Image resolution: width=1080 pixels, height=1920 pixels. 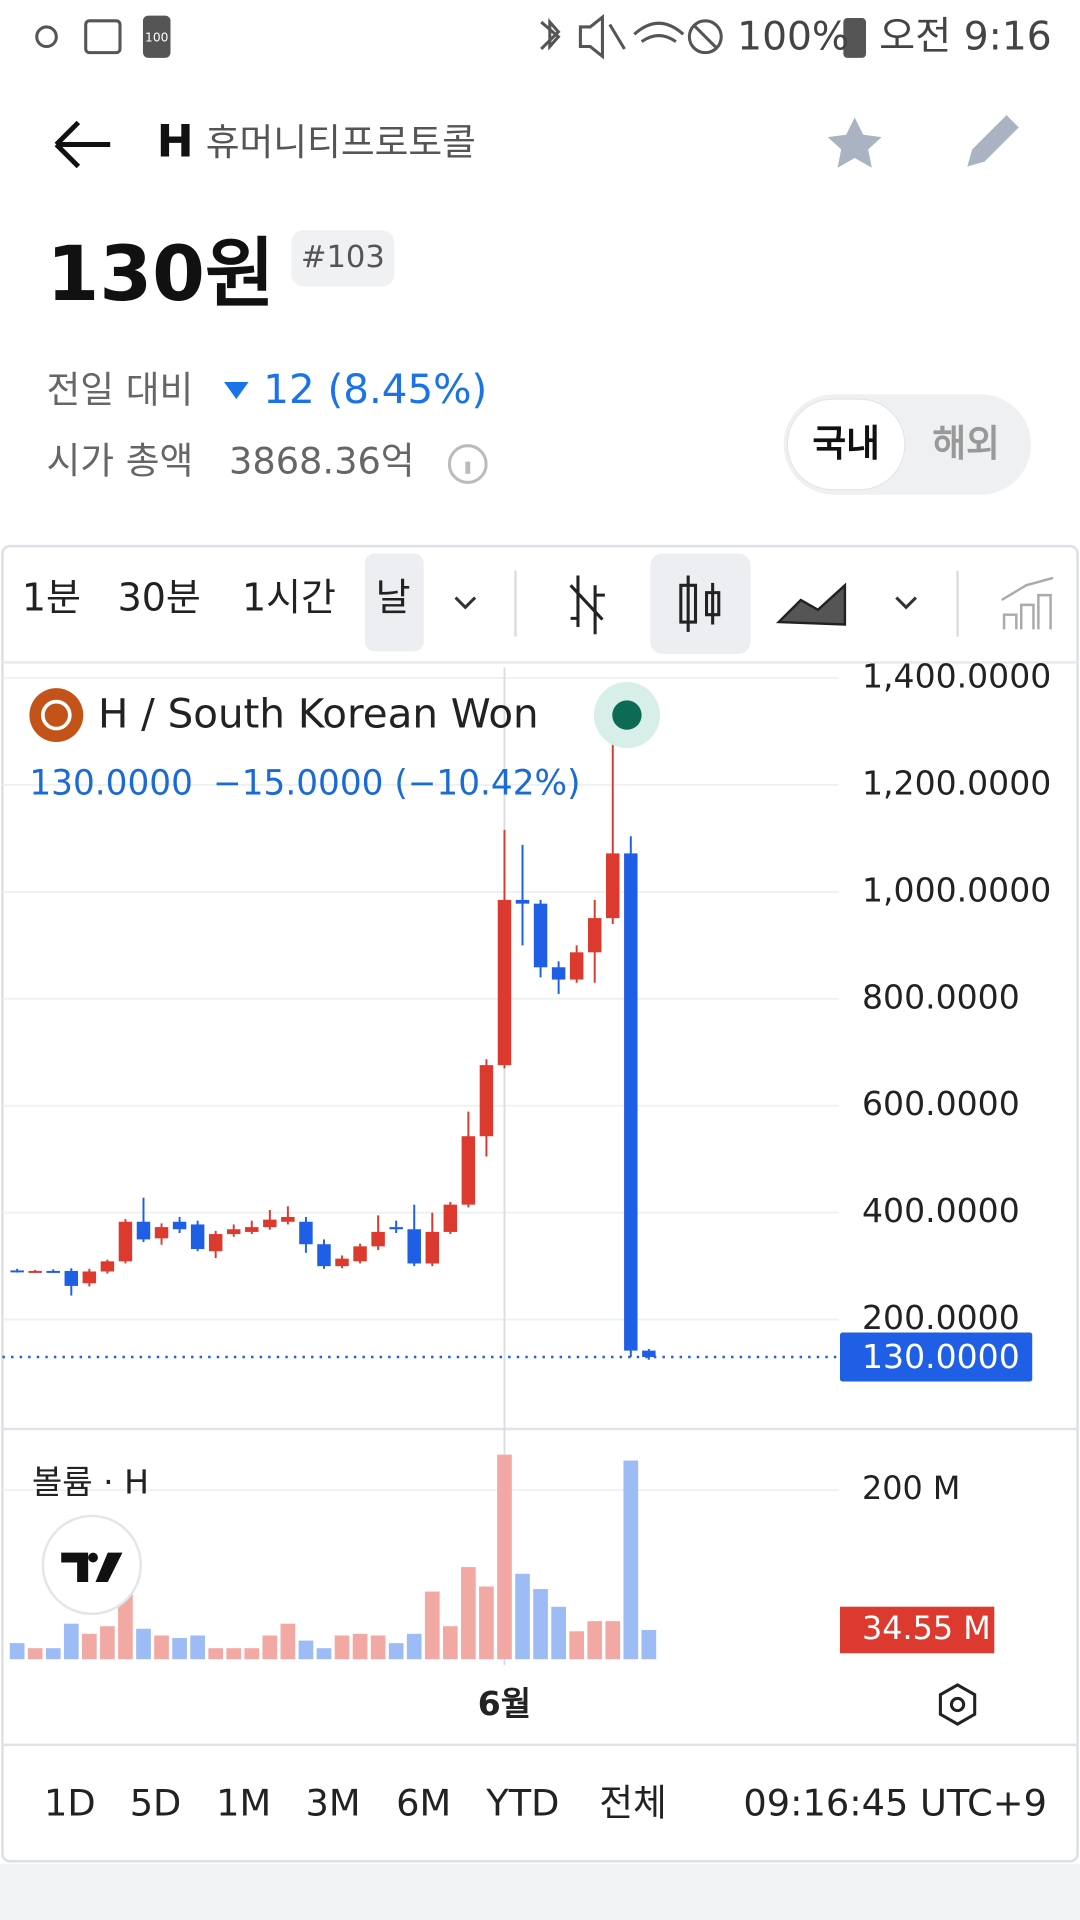 I want to click on bluetooth-icon, so click(x=550, y=34).